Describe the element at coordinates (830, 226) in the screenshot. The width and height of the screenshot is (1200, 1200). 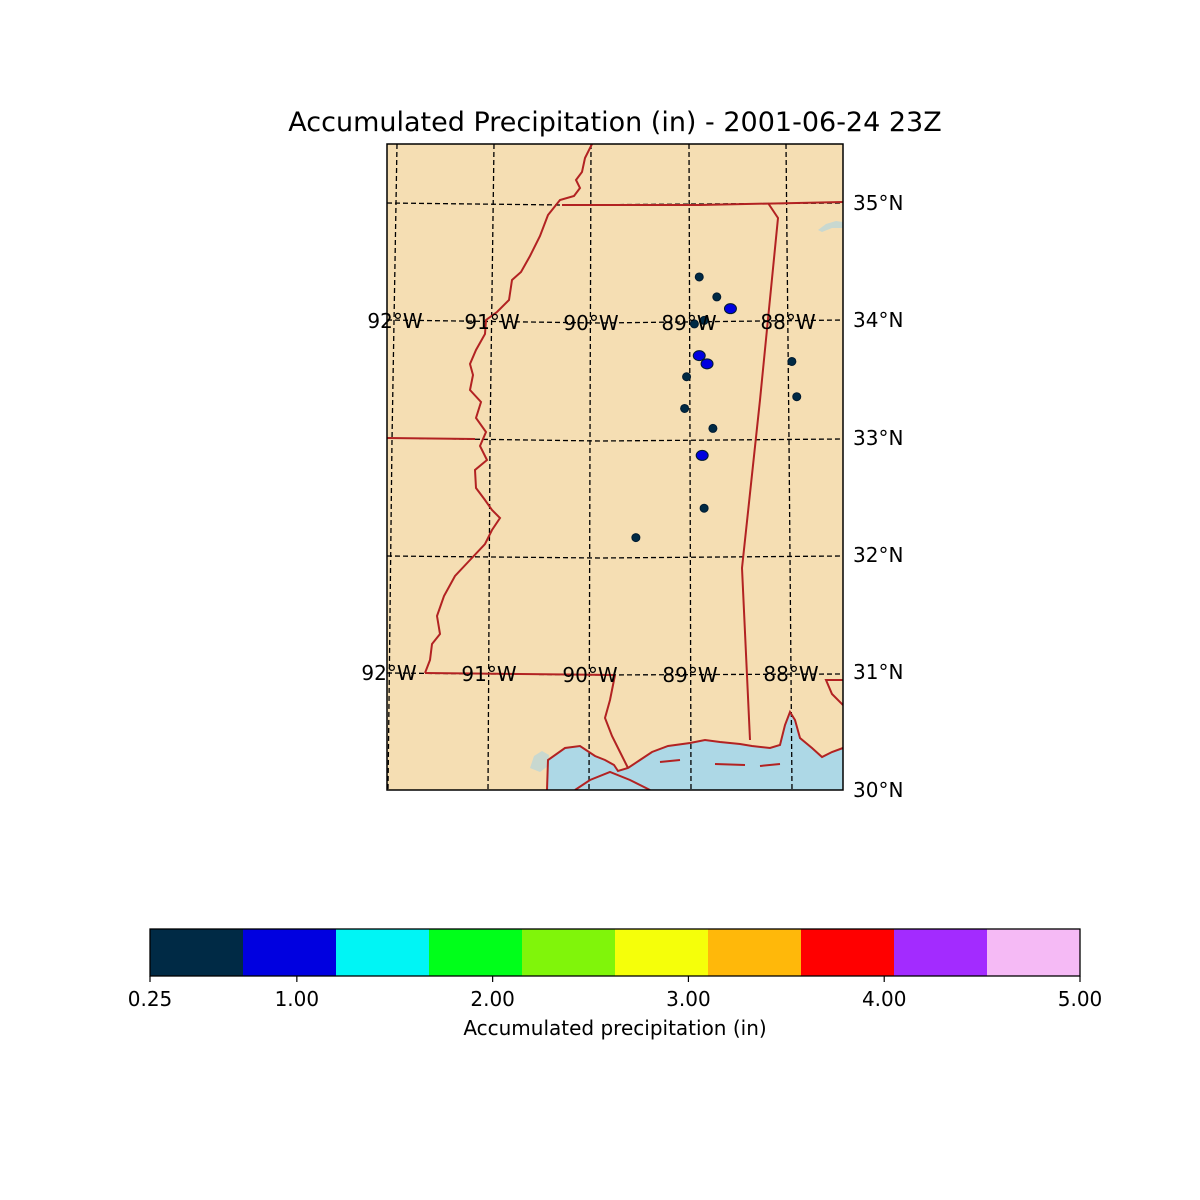
I see `tennessee-river-water` at that location.